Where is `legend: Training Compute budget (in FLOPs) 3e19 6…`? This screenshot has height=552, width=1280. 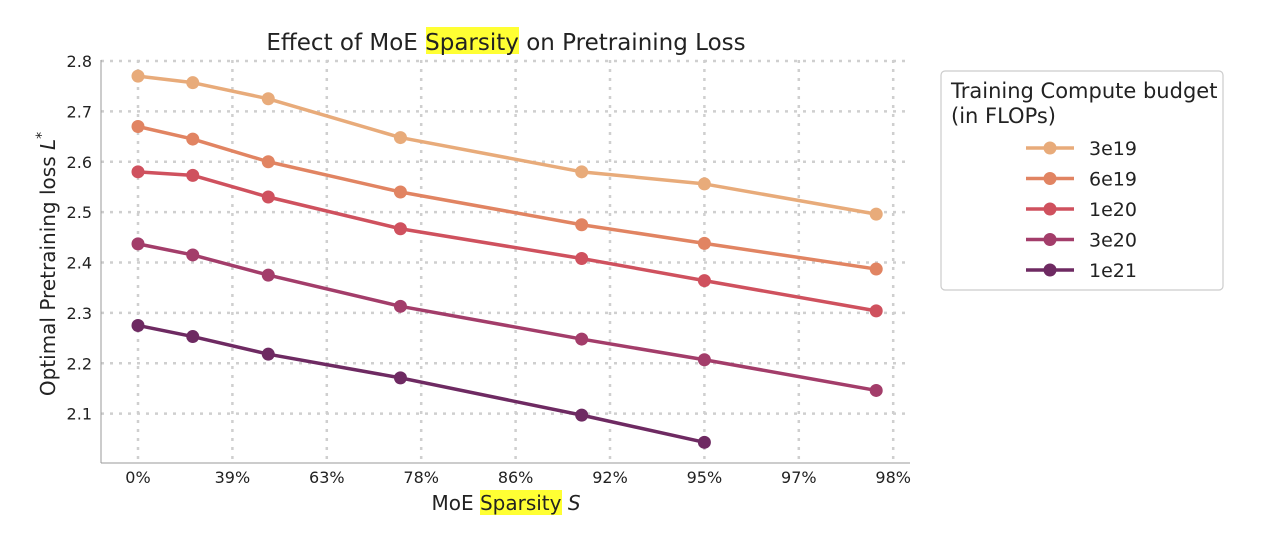
legend: Training Compute budget (in FLOPs) 3e19 6… is located at coordinates (1082, 180).